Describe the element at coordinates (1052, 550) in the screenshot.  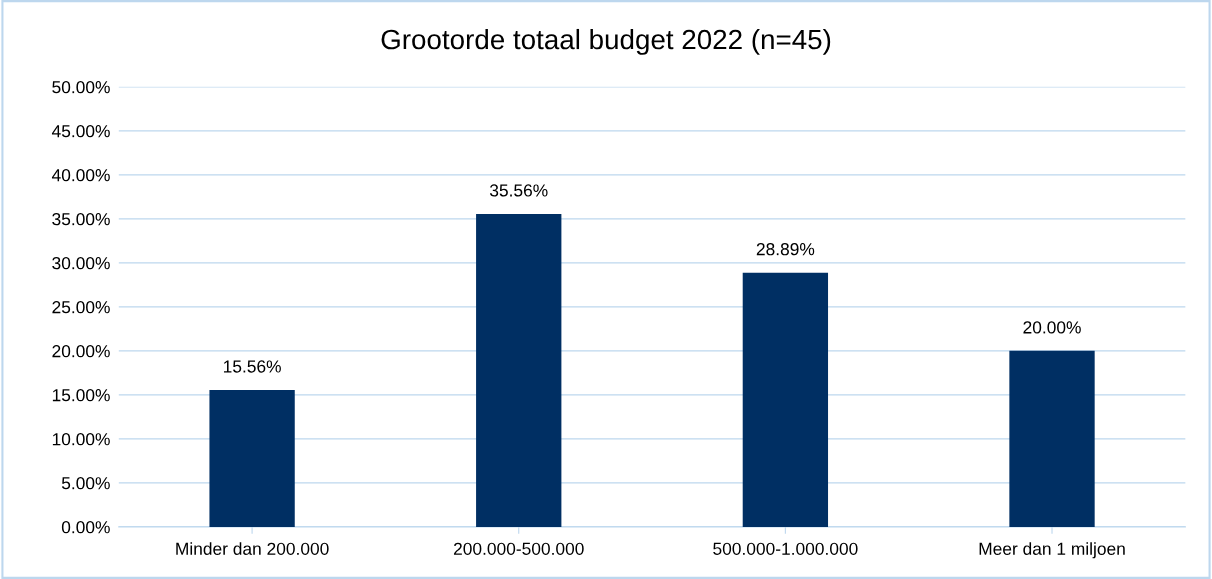
I see `x-tick-label: Meer dan 1 miljoen` at that location.